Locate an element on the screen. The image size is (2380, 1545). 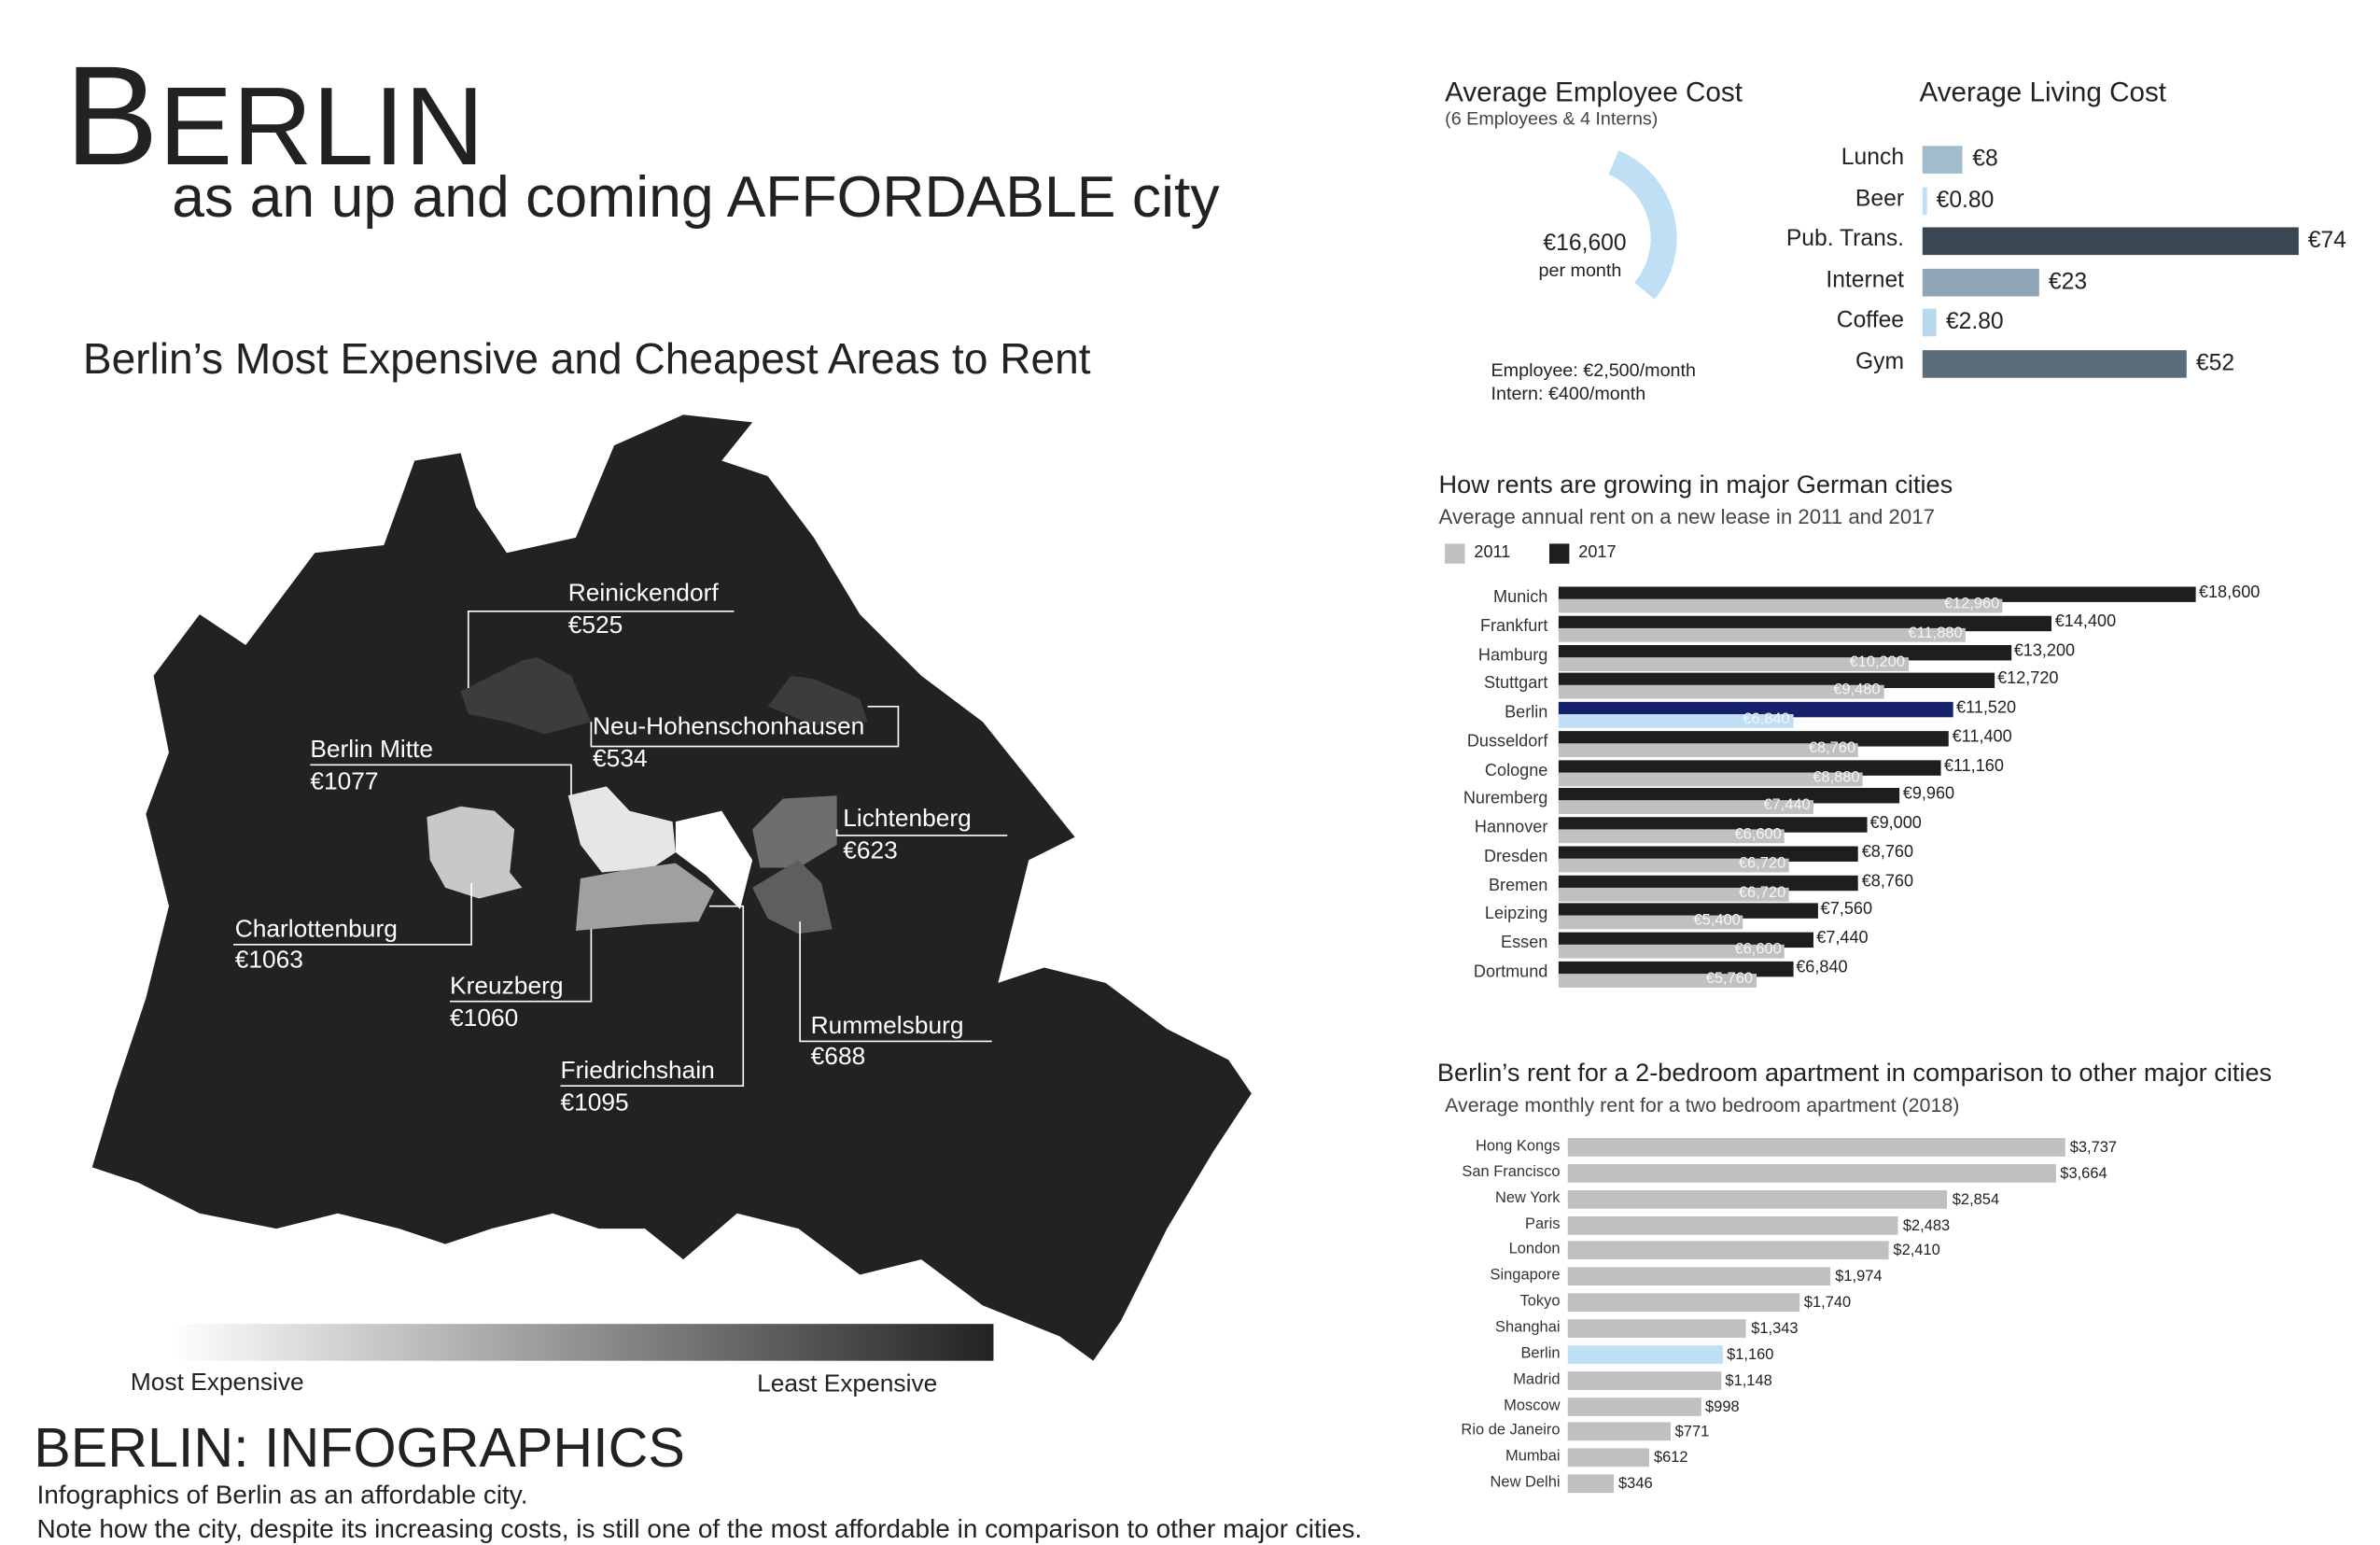
category-label: Dresden is located at coordinates (1515, 856).